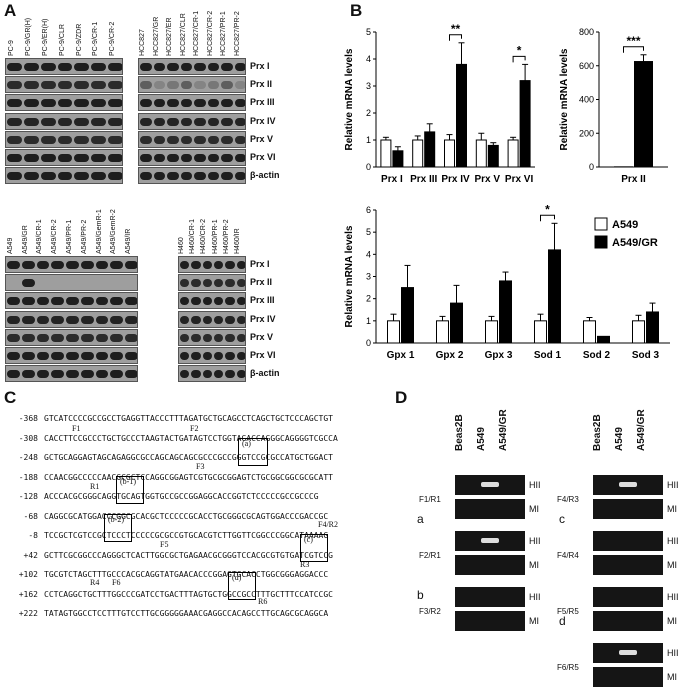  Describe the element at coordinates (21, 574) in the screenshot. I see `sequence-position: +102` at that location.